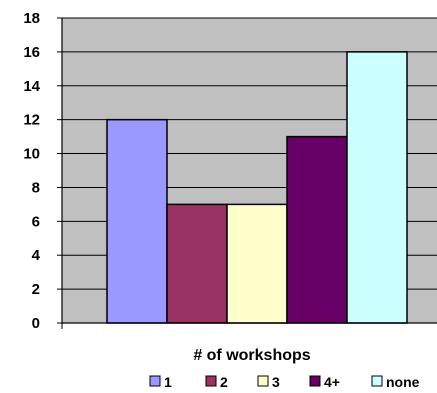 This screenshot has height=393, width=437. Describe the element at coordinates (284, 382) in the screenshot. I see `legend: 1 2 3 4+ none` at that location.